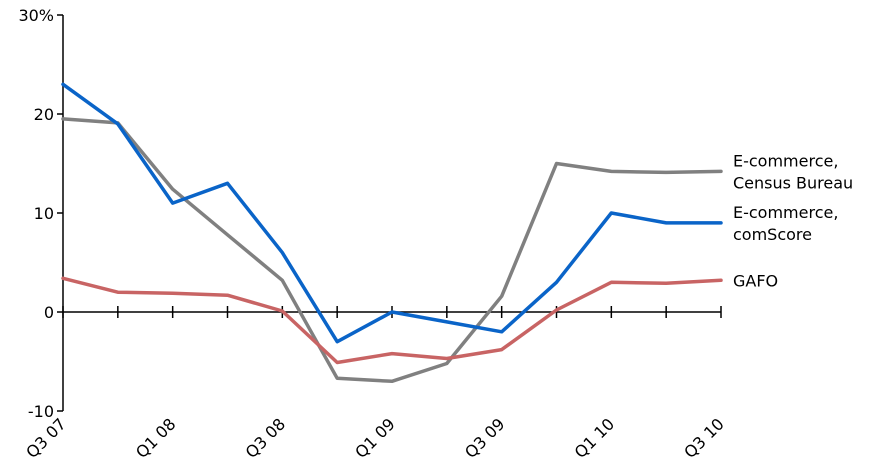  Describe the element at coordinates (485, 438) in the screenshot. I see `x-tick-label: Q3 09` at that location.